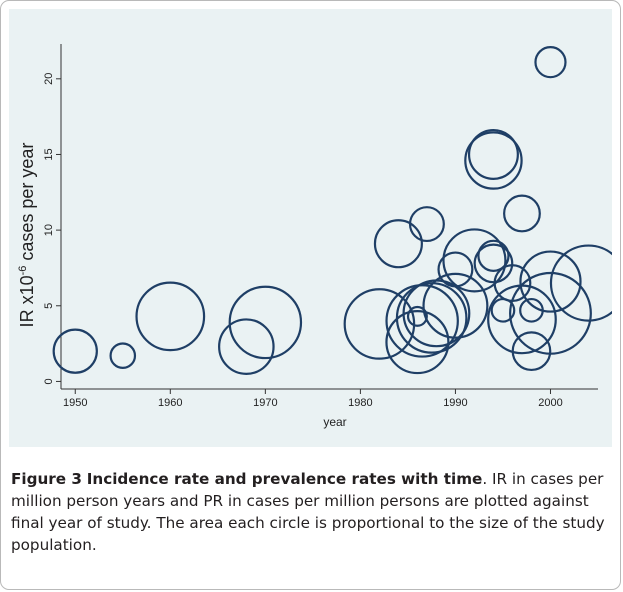 This screenshot has width=623, height=592. Describe the element at coordinates (46, 479) in the screenshot. I see `caption-label: Figure 3` at that location.